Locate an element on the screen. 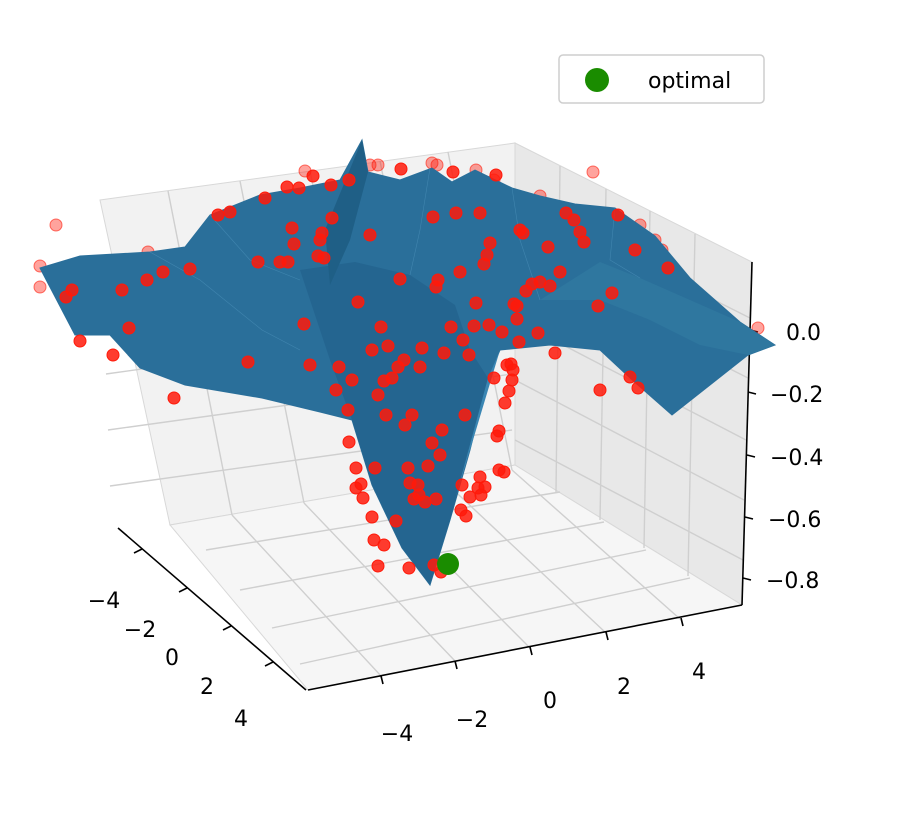 The image size is (912, 824). surface-right-shade is located at coordinates (657, 308).